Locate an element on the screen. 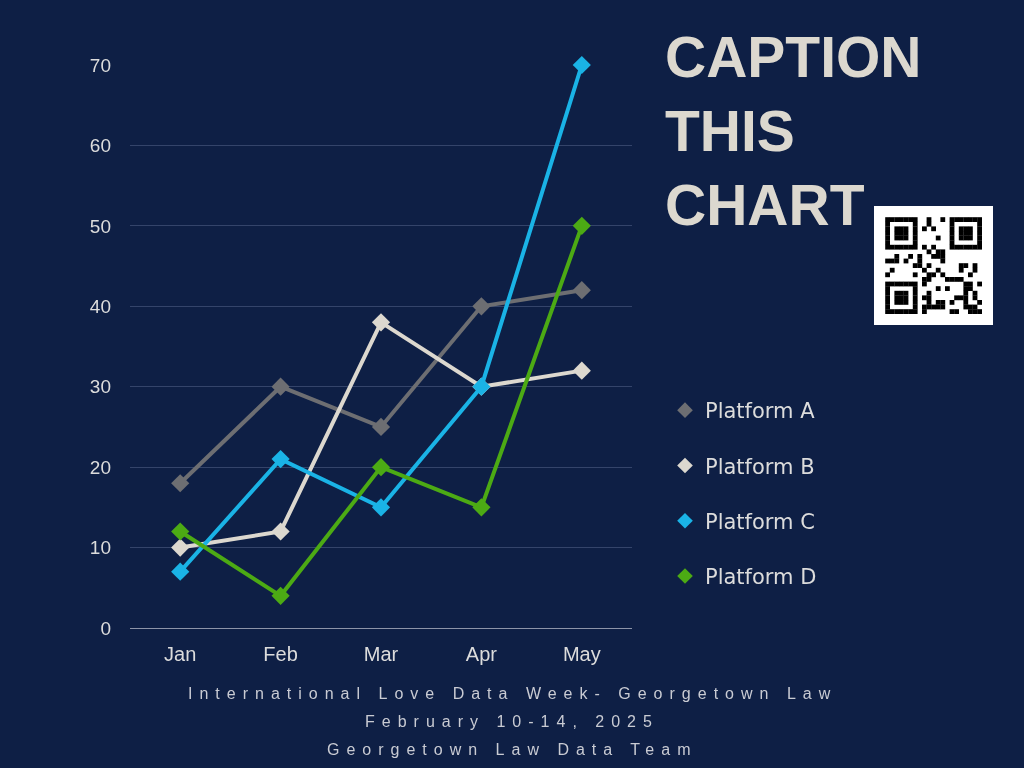 This screenshot has height=768, width=1024. y-tick-label: 70 is located at coordinates (100, 65).